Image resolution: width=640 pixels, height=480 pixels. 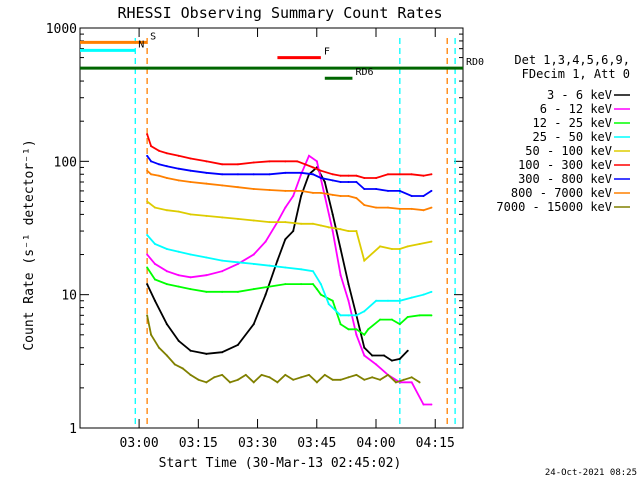 What do you see at coordinates (280, 463) in the screenshot?
I see `x-axis-label: Start Time (30-Mar-13 02:45:02)` at bounding box center [280, 463].